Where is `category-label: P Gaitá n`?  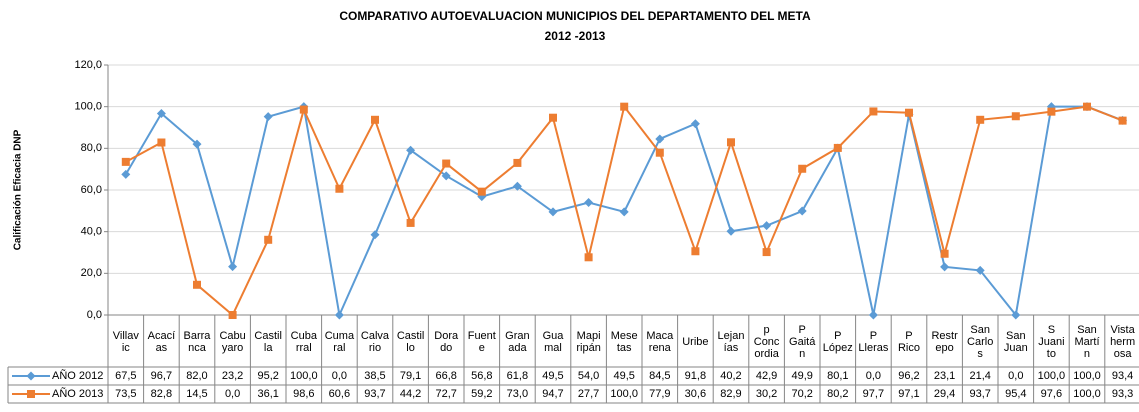 category-label: P Gaitá n is located at coordinates (802, 341).